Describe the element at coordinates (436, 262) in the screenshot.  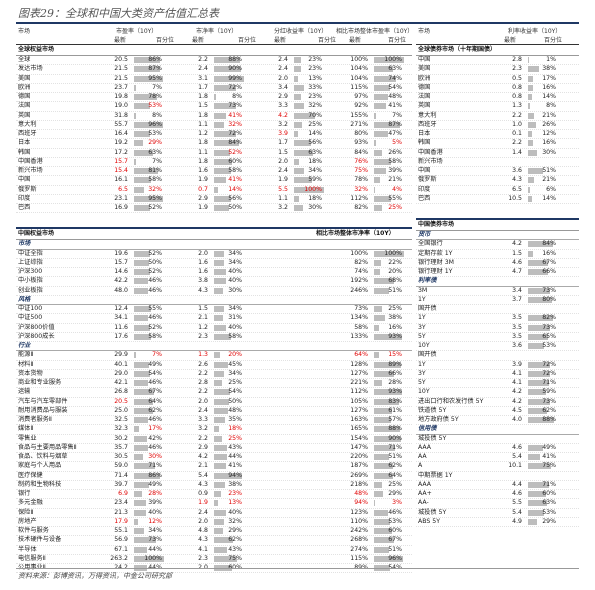
I see `bond-name: 银行理财 3M` at that location.